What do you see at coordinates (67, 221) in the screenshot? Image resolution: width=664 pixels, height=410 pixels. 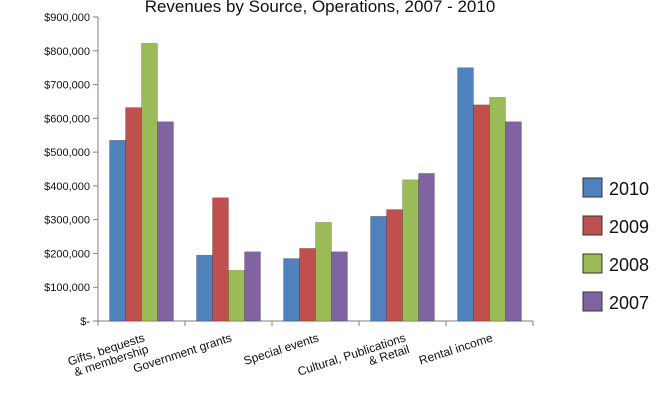 I see `y-tick-label: $300,000` at bounding box center [67, 221].